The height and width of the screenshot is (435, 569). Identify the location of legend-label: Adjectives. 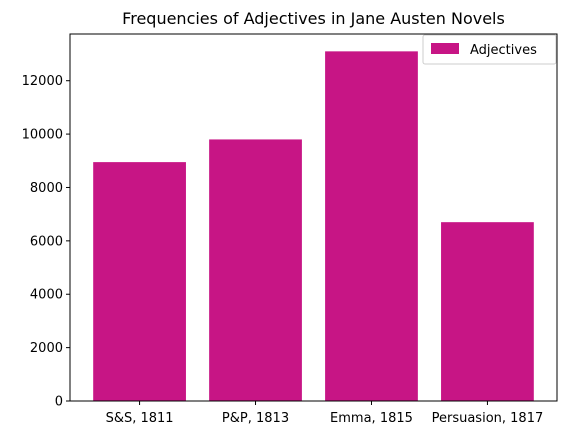
(503, 50).